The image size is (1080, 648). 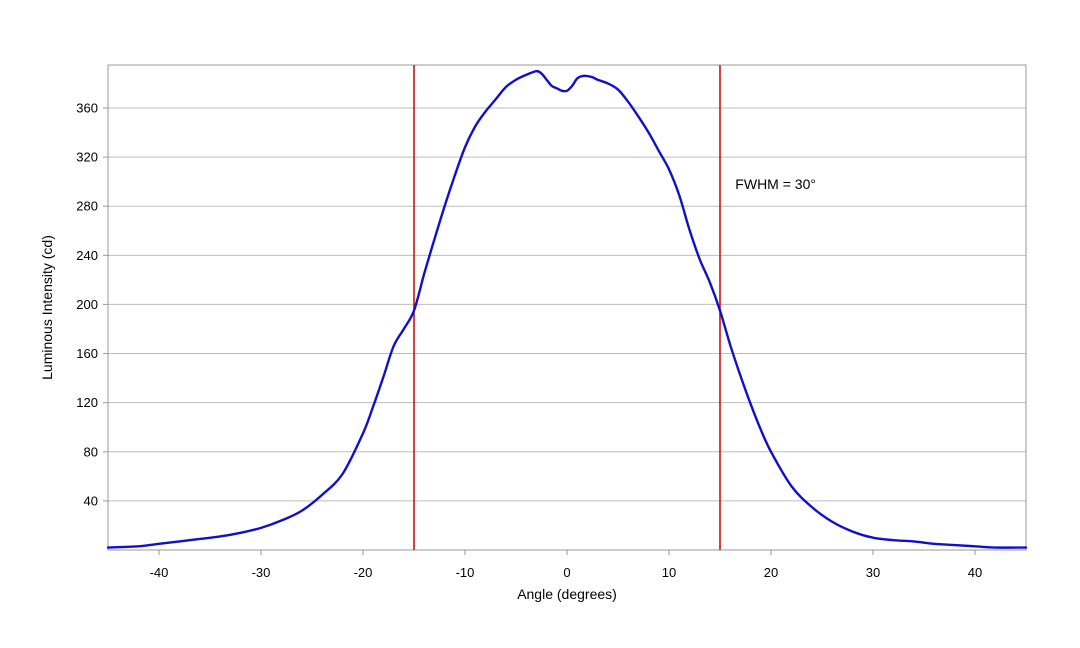 I want to click on y-tick-label: 160, so click(x=87, y=353).